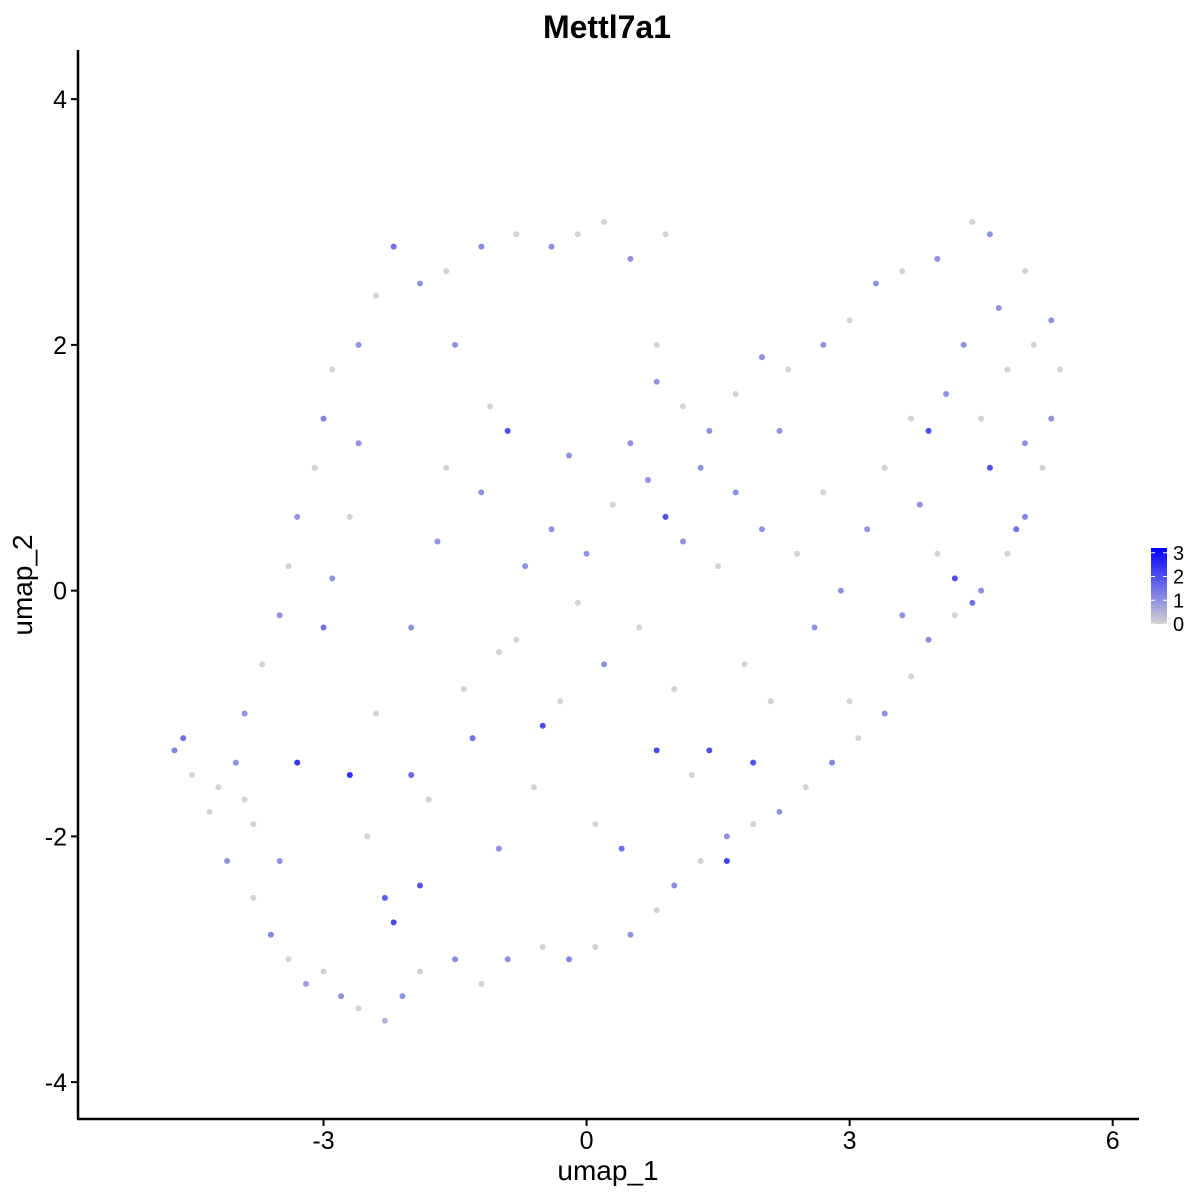  What do you see at coordinates (323, 1141) in the screenshot?
I see `x-tick-label: -3` at bounding box center [323, 1141].